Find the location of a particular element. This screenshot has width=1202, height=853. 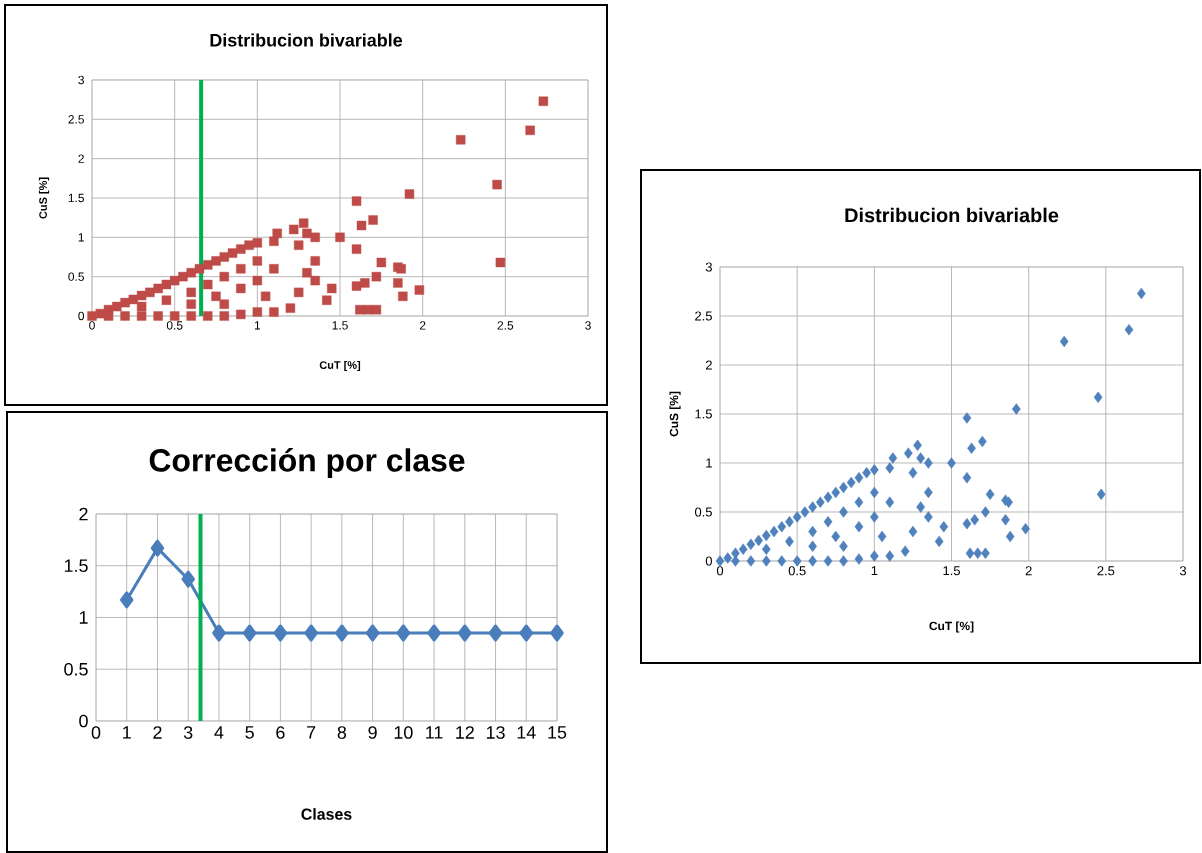

x-tick-label: 6 is located at coordinates (280, 732).